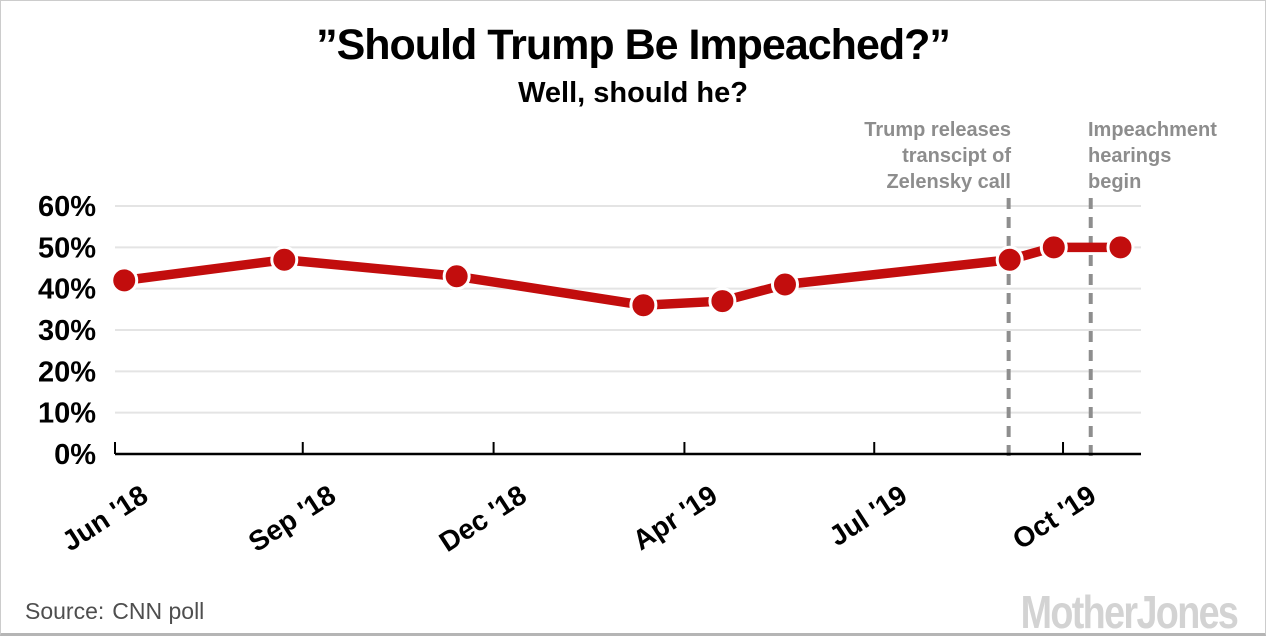 The width and height of the screenshot is (1266, 636). I want to click on annotation-line: Zelensky call, so click(948, 182).